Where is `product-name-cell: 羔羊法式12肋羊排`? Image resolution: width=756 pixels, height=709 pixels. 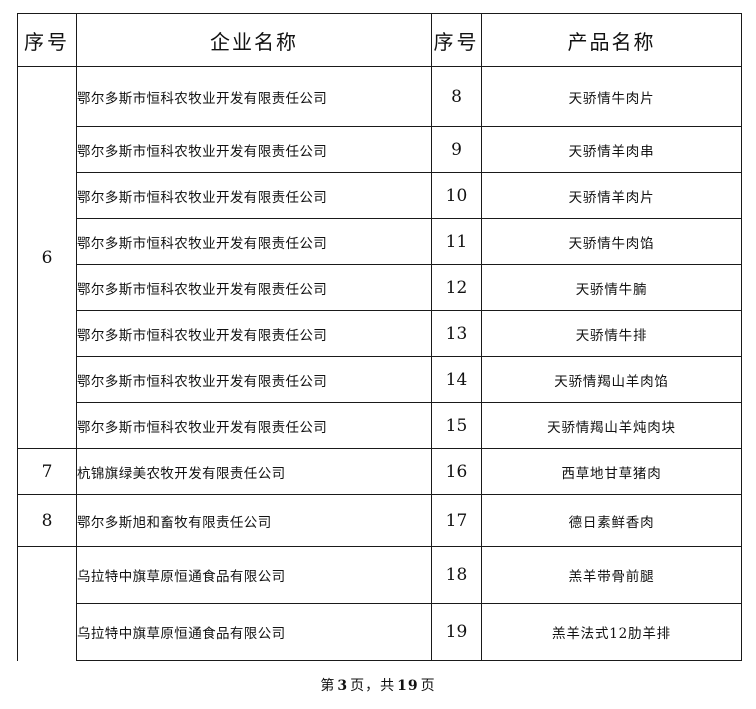 product-name-cell: 羔羊法式12肋羊排 is located at coordinates (611, 632).